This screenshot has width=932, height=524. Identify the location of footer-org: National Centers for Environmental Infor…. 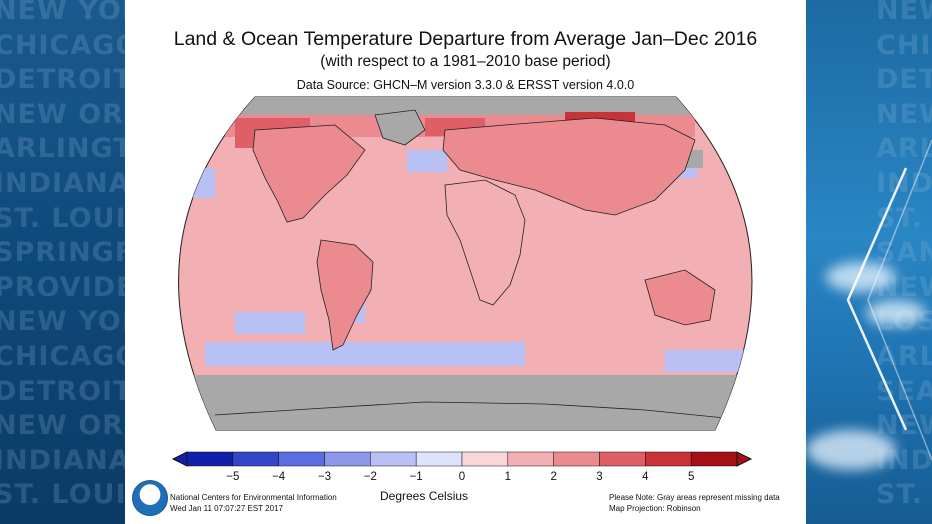
(253, 497).